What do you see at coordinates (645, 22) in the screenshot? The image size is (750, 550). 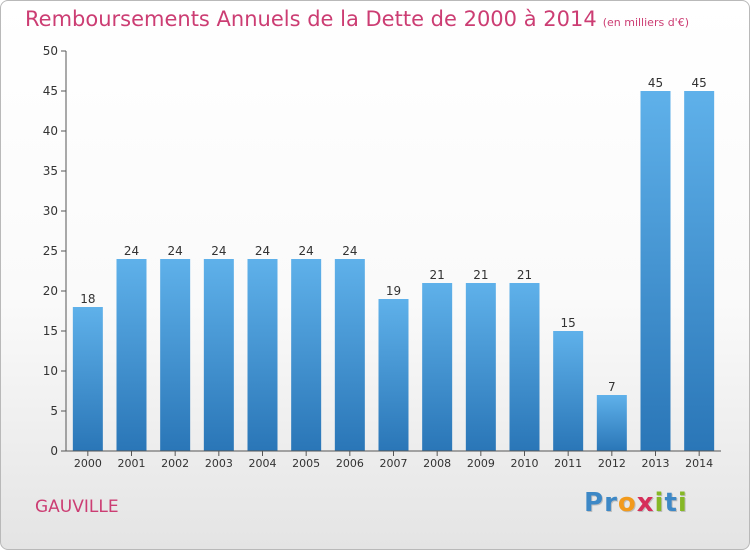 I see `chart-subtitle: (en milliers d'€)` at bounding box center [645, 22].